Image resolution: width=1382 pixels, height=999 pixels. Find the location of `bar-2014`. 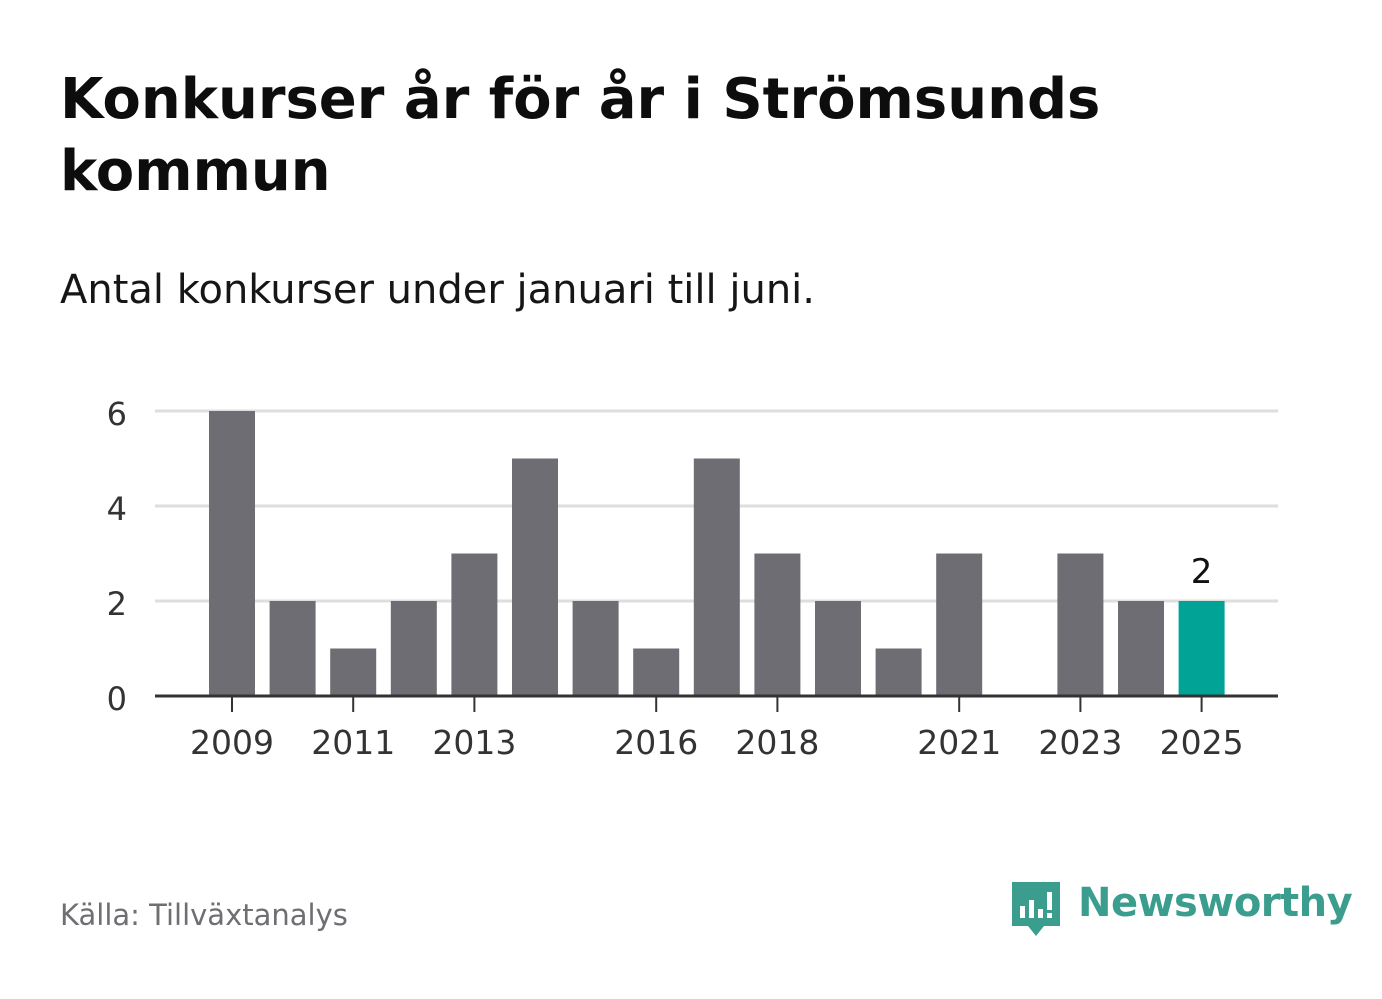

bar-2014 is located at coordinates (535, 577).